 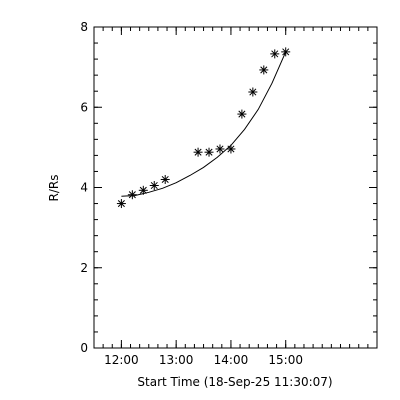 What do you see at coordinates (84, 27) in the screenshot?
I see `y-tick-label: 8` at bounding box center [84, 27].